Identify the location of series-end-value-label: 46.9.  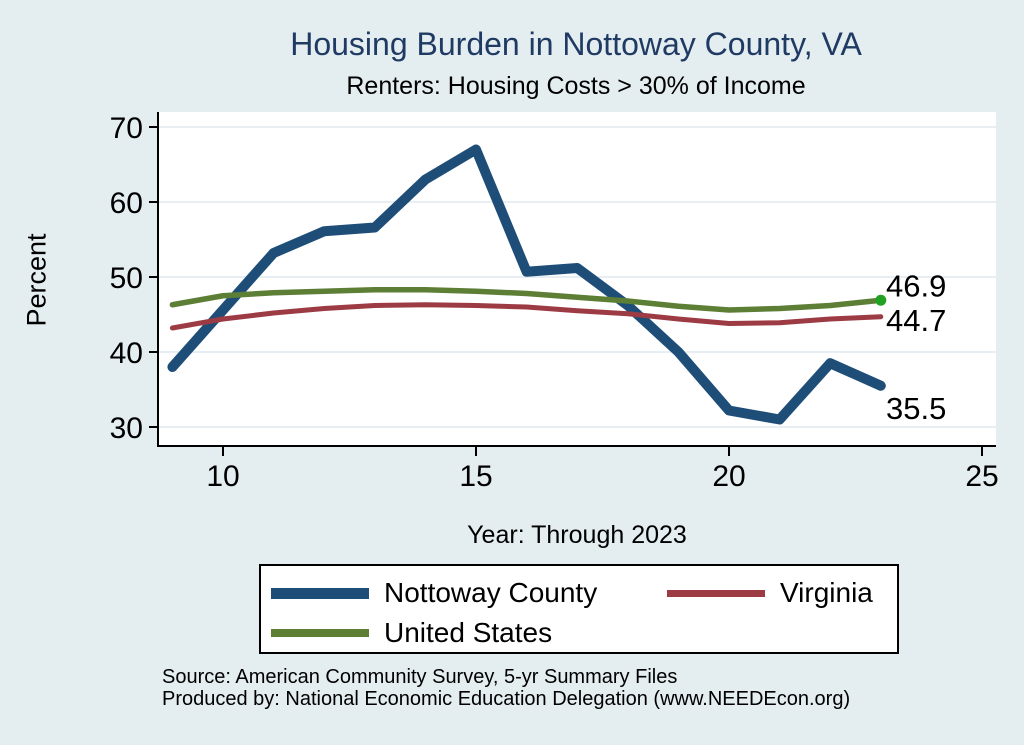
(916, 285).